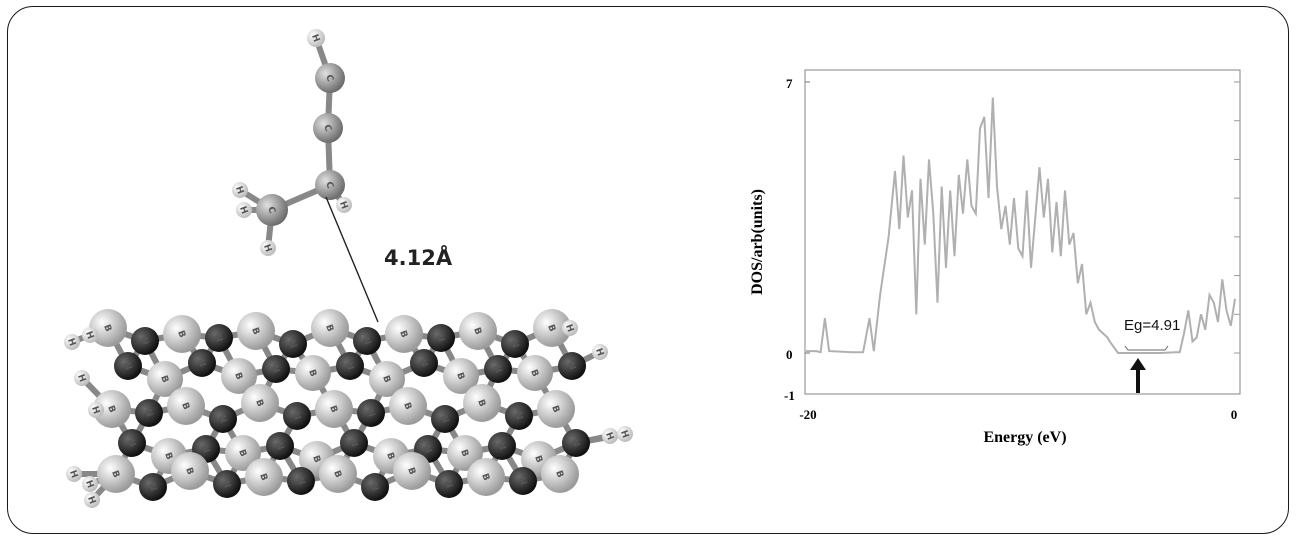  What do you see at coordinates (1152, 325) in the screenshot?
I see `band-gap-label: Eg=4.91` at bounding box center [1152, 325].